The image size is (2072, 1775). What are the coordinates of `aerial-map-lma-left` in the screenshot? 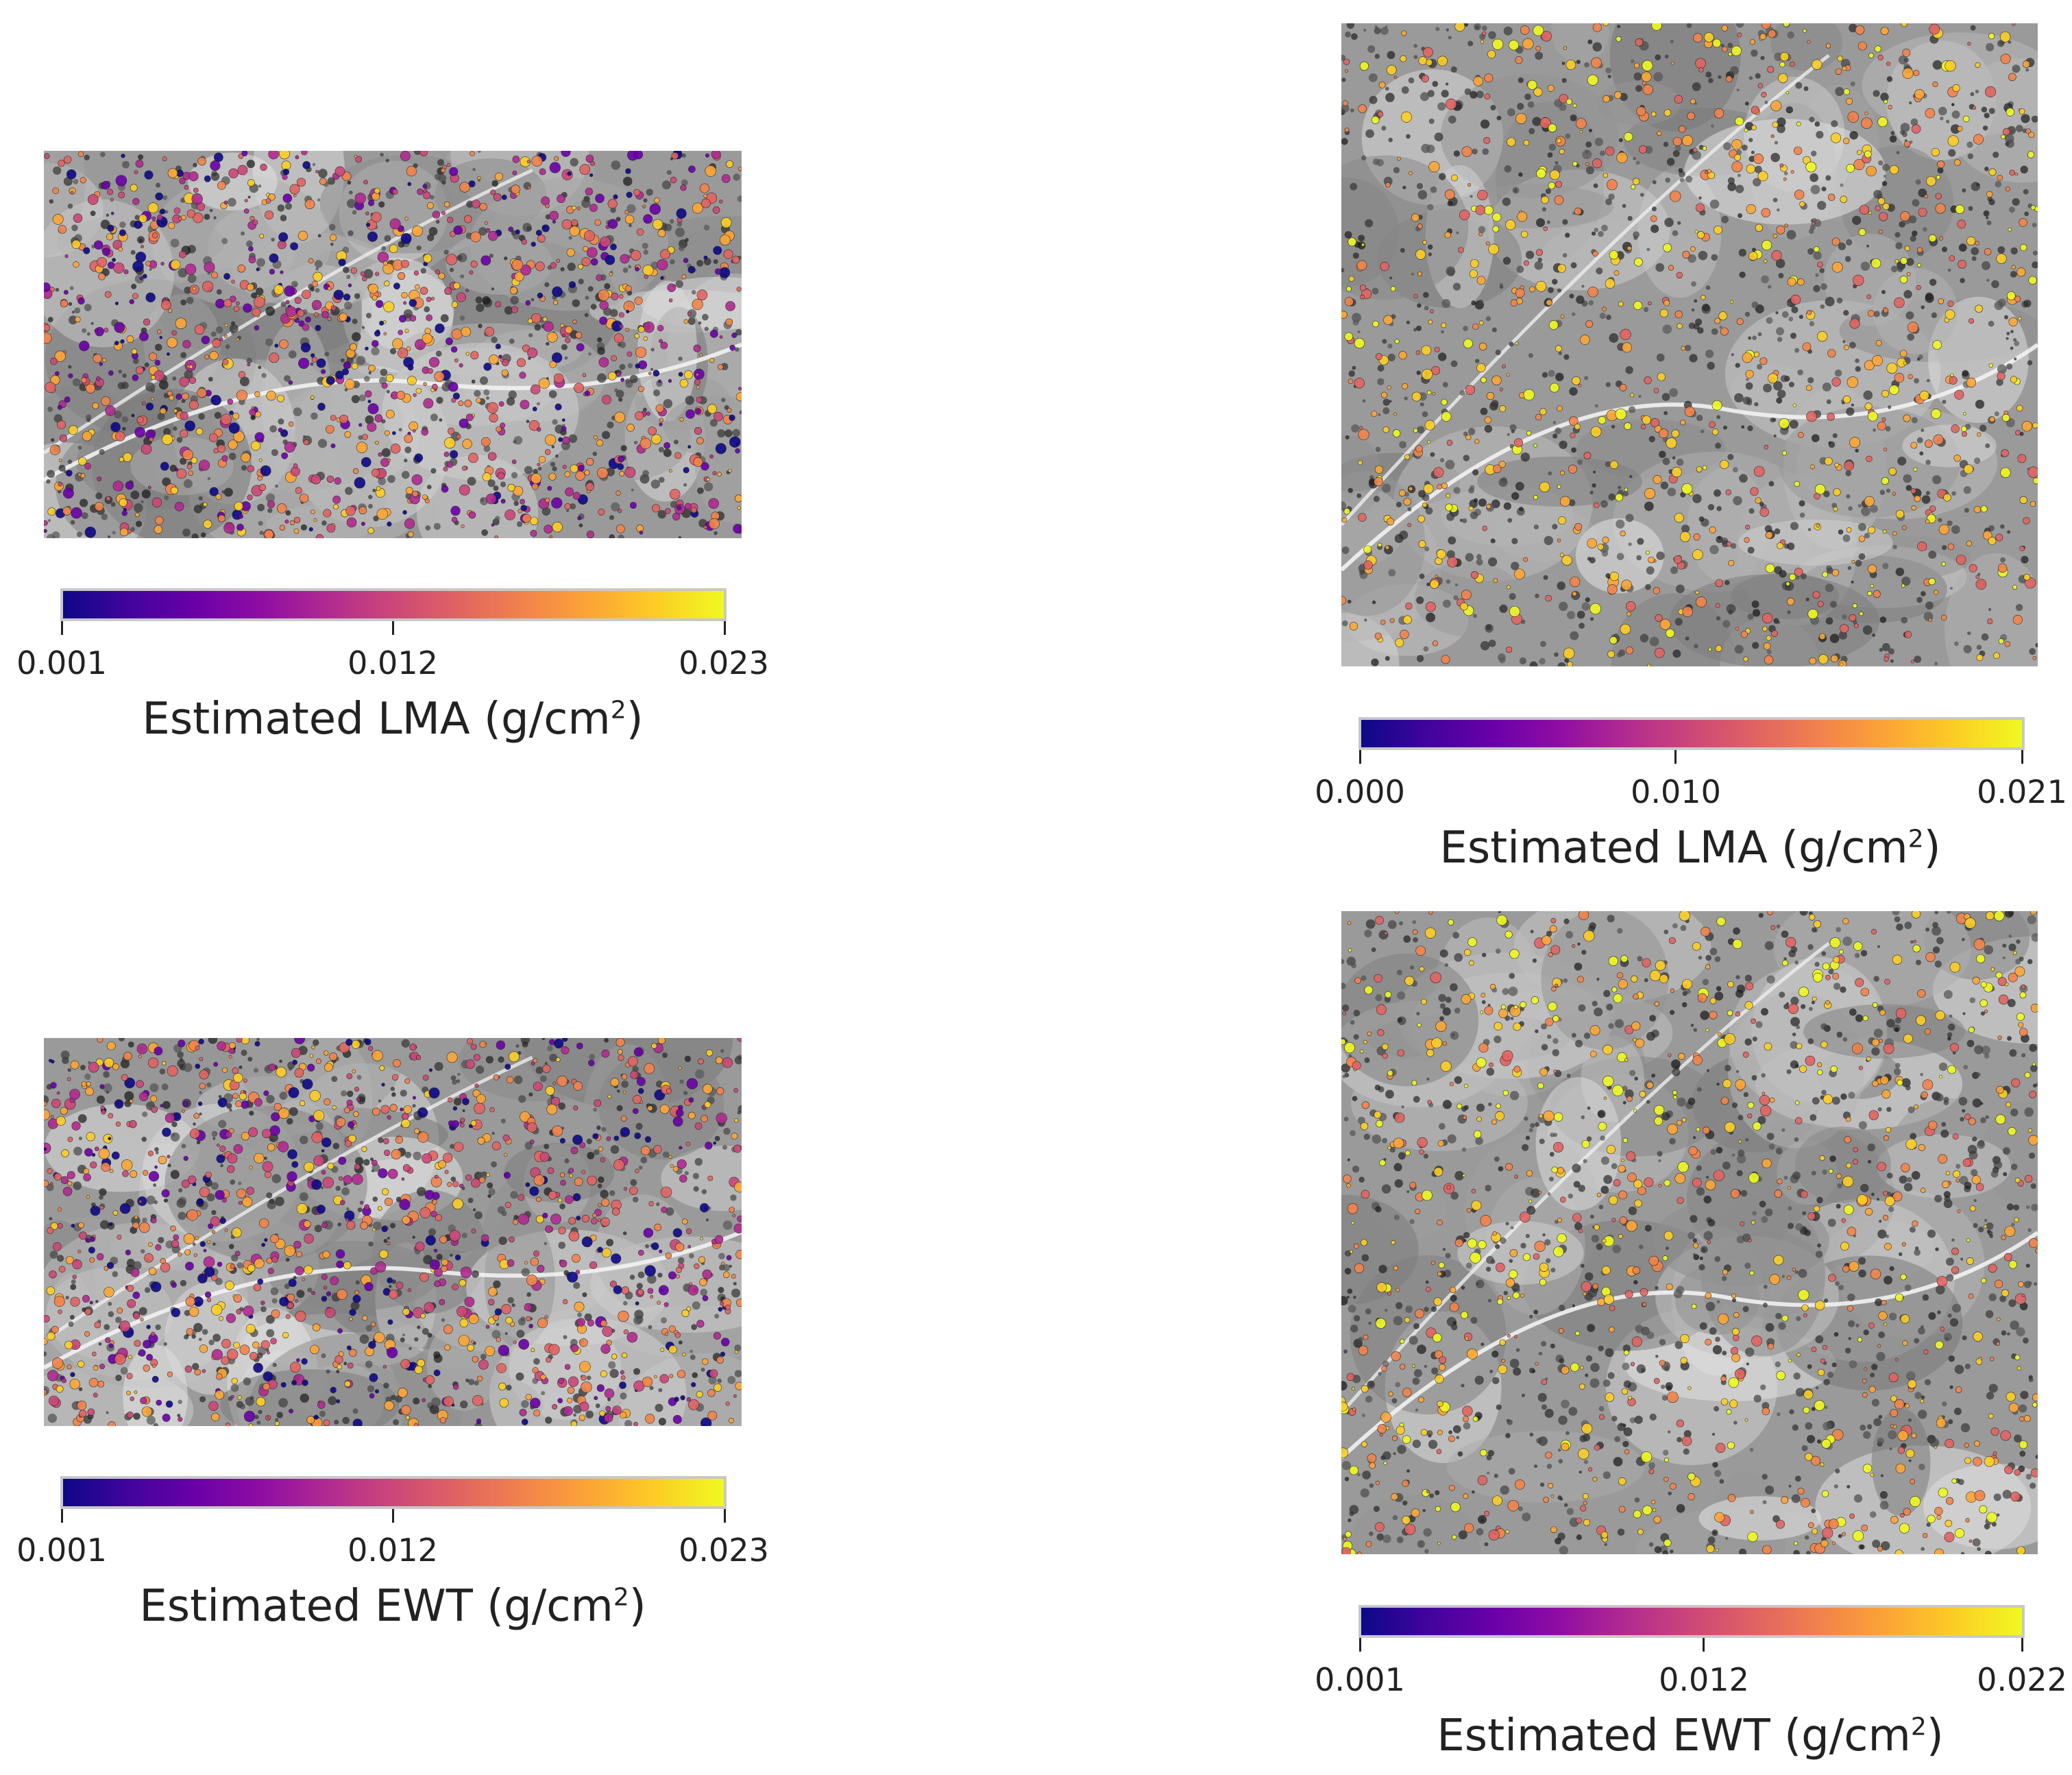 It's located at (393, 344).